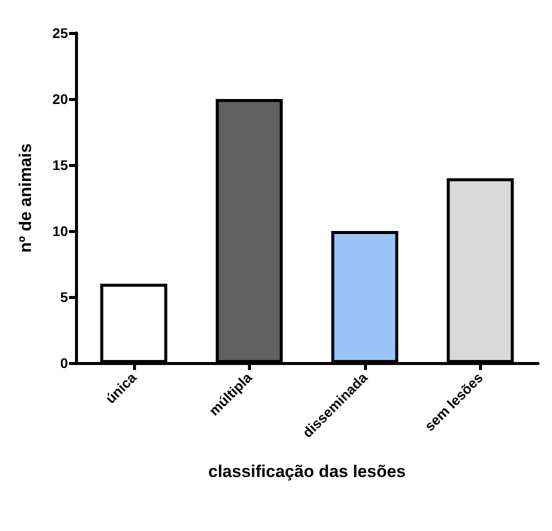 This screenshot has width=552, height=531. Describe the element at coordinates (64, 363) in the screenshot. I see `y-tick-label: 0` at that location.